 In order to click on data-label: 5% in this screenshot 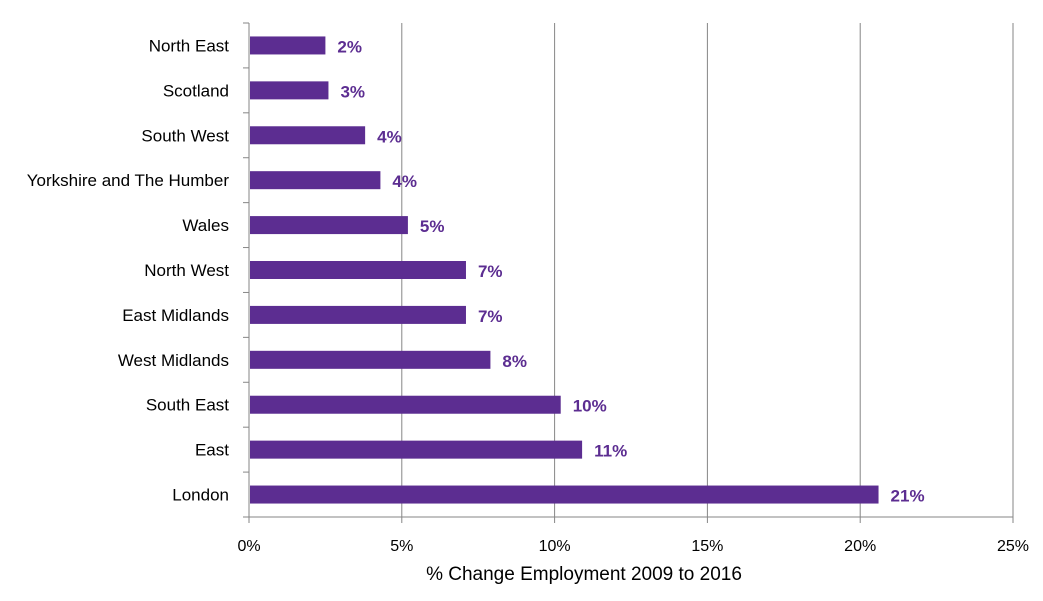, I will do `click(432, 226)`.